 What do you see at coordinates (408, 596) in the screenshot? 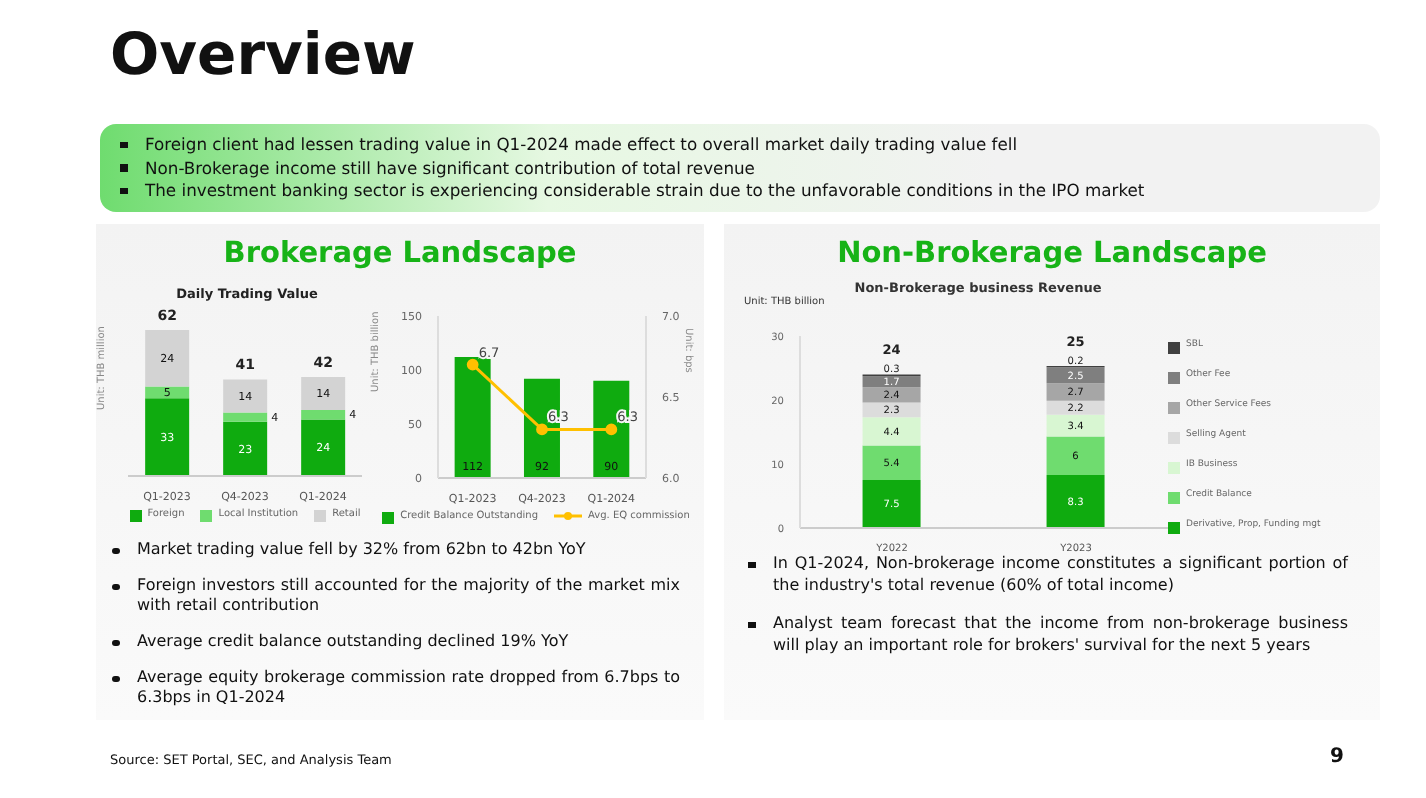
I see `text: Foreign investors still accounted for the majority of the market mix with retail contribution` at bounding box center [408, 596].